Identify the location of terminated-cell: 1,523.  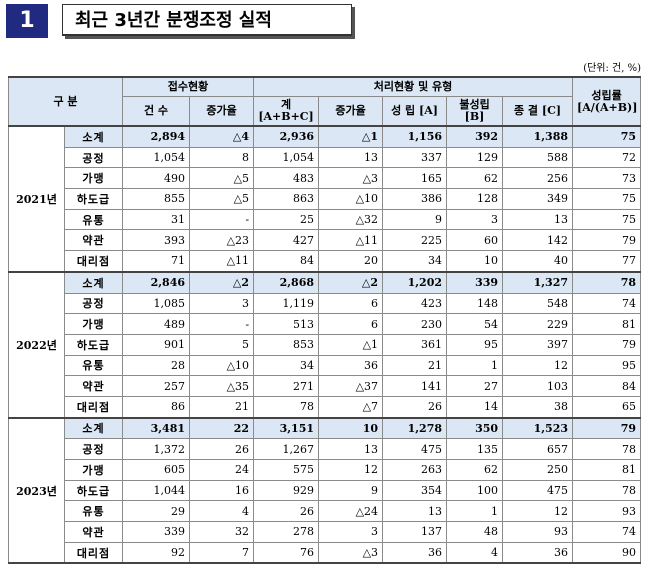
(538, 428).